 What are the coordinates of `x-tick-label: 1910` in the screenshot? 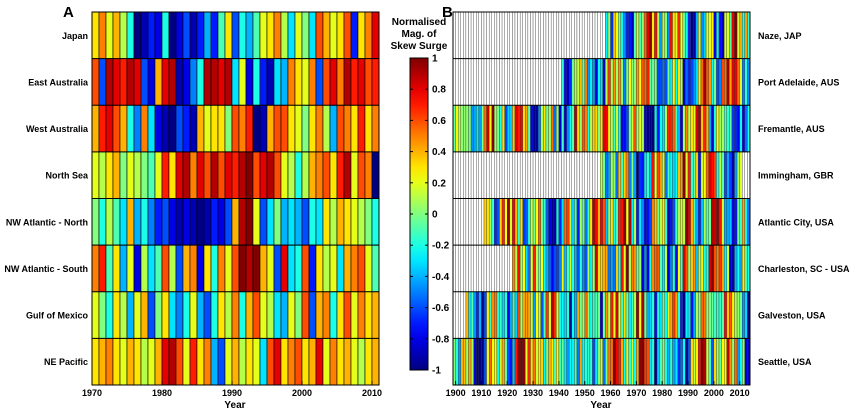 It's located at (481, 393).